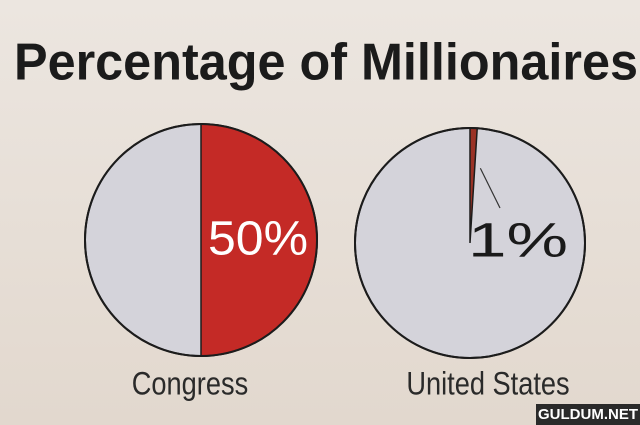 Image resolution: width=640 pixels, height=425 pixels. What do you see at coordinates (190, 384) in the screenshot?
I see `category-label: Congress` at bounding box center [190, 384].